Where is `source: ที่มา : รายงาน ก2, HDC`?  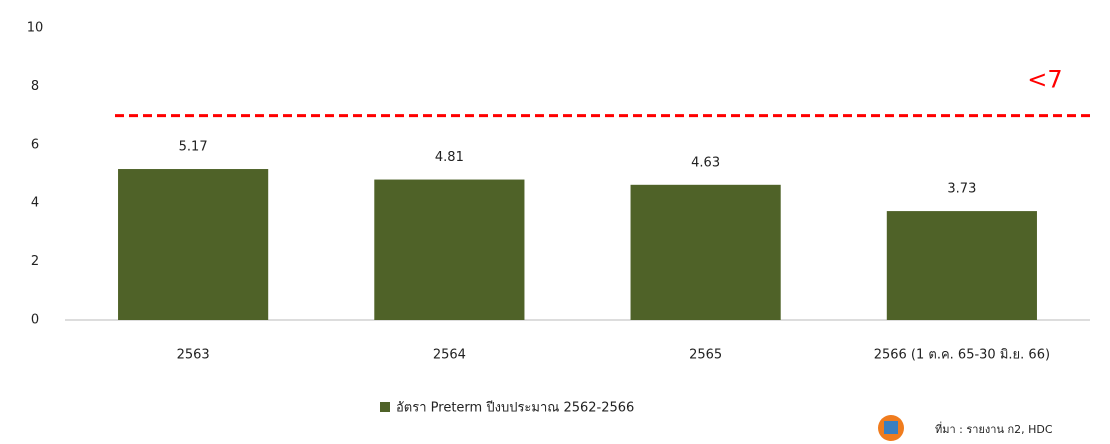 source: ที่มา : รายงาน ก2, HDC is located at coordinates (994, 428).